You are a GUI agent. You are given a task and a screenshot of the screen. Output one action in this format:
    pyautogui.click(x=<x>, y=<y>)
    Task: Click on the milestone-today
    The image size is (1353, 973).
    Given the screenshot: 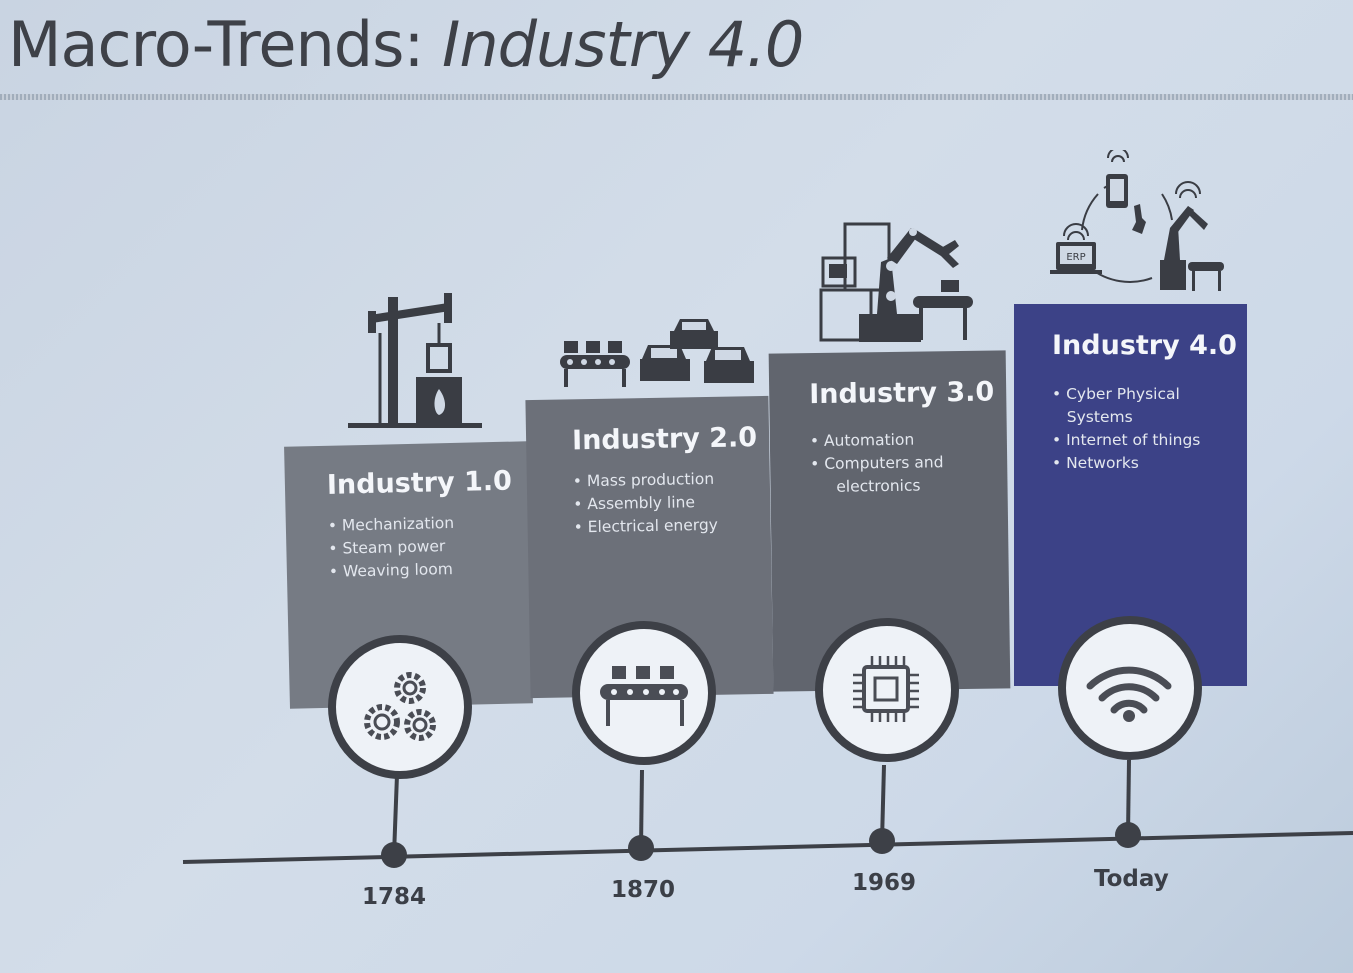 What is the action you would take?
    pyautogui.click(x=1130, y=732)
    